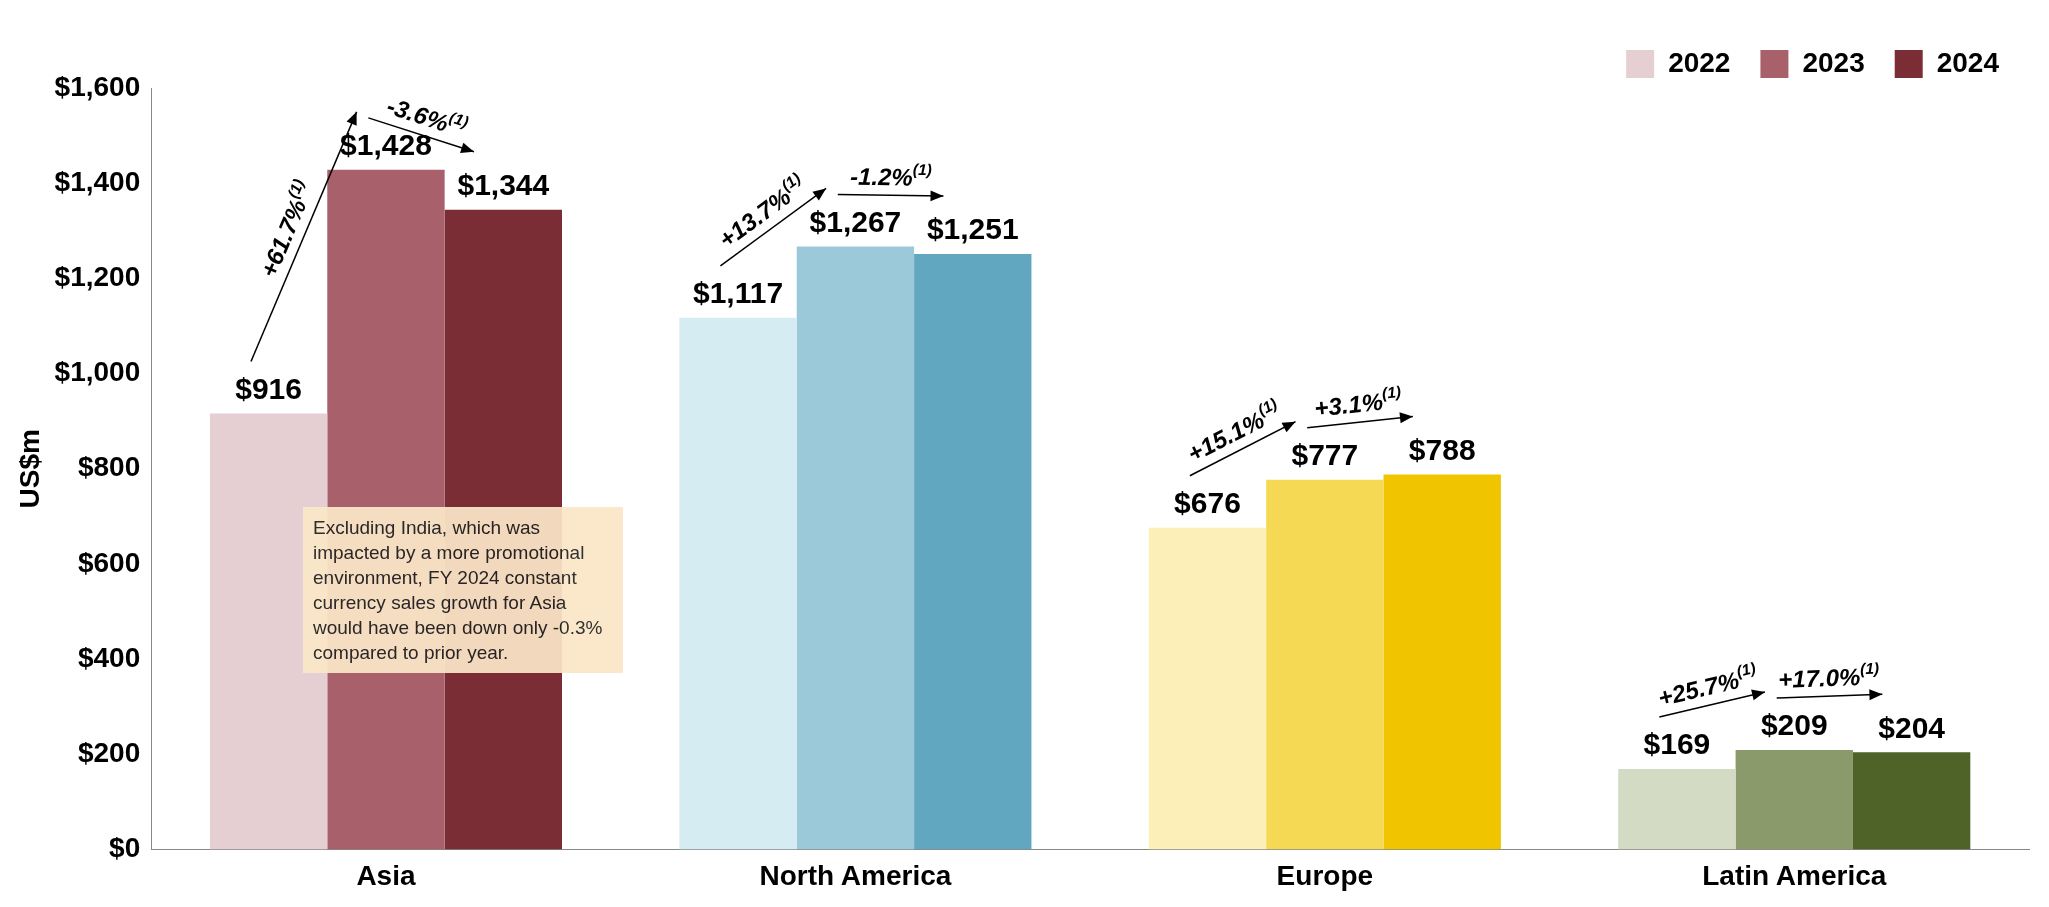 Image resolution: width=2049 pixels, height=907 pixels. Describe the element at coordinates (1912, 727) in the screenshot. I see `data-label: $204` at that location.